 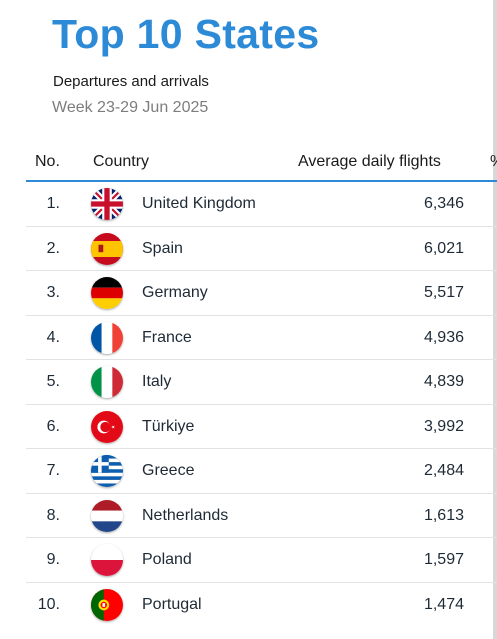 I want to click on italy-flag-icon, so click(x=107, y=382).